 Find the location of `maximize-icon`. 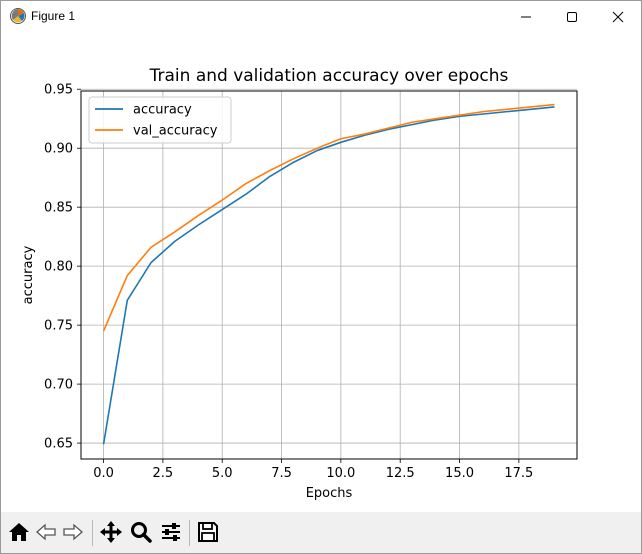

maximize-icon is located at coordinates (572, 16).